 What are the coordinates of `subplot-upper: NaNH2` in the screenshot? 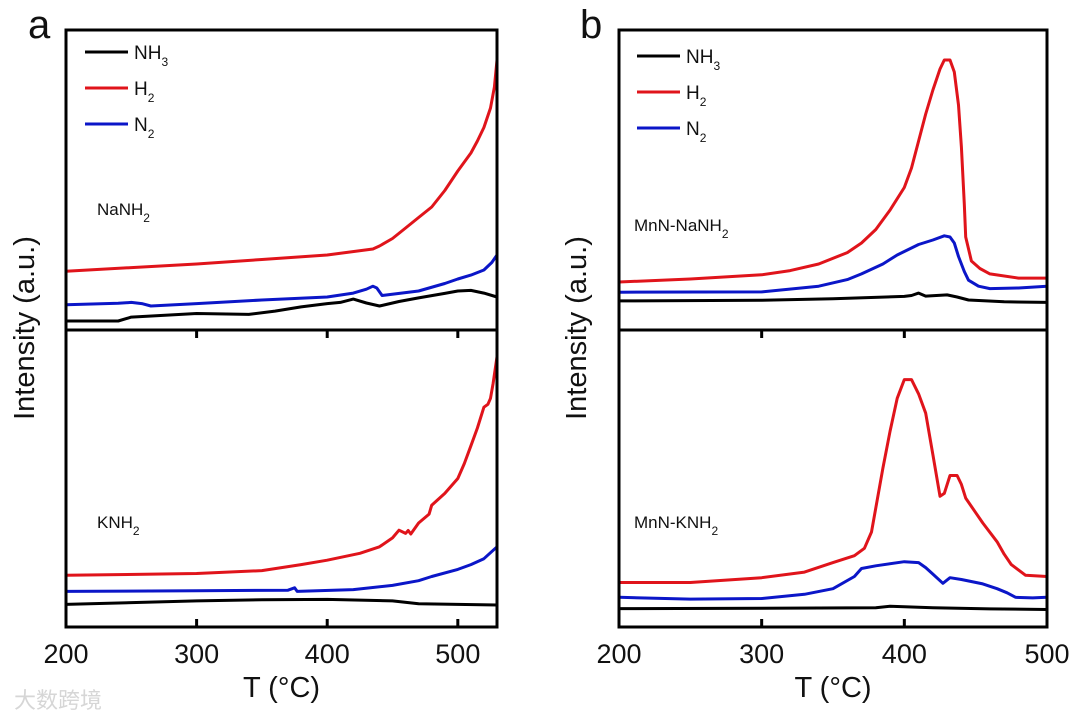 It's located at (282, 191).